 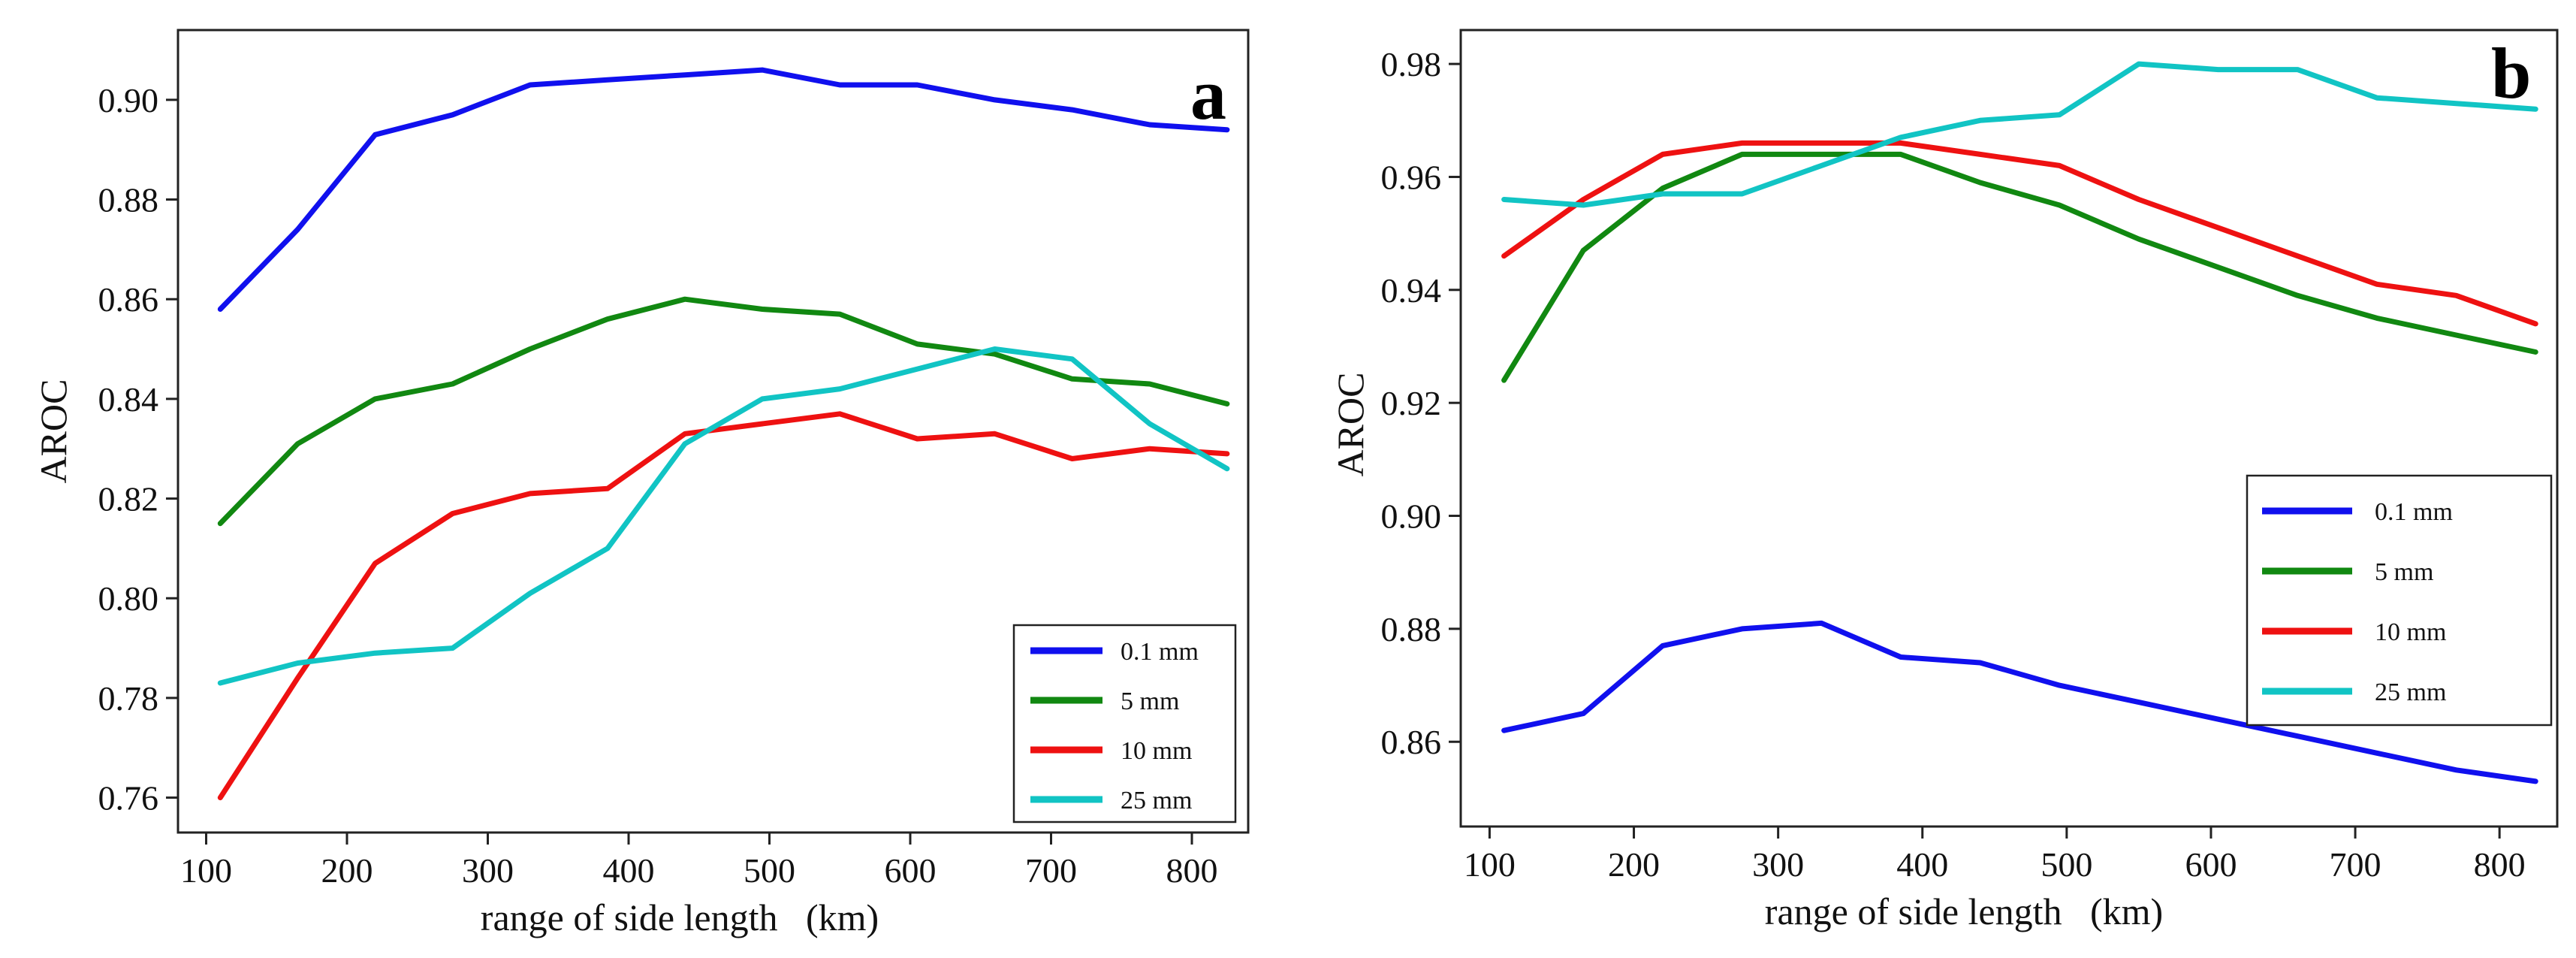 I want to click on legend-b: 0.1 mm 5 mm 10 mm 25 mm, so click(x=2399, y=600).